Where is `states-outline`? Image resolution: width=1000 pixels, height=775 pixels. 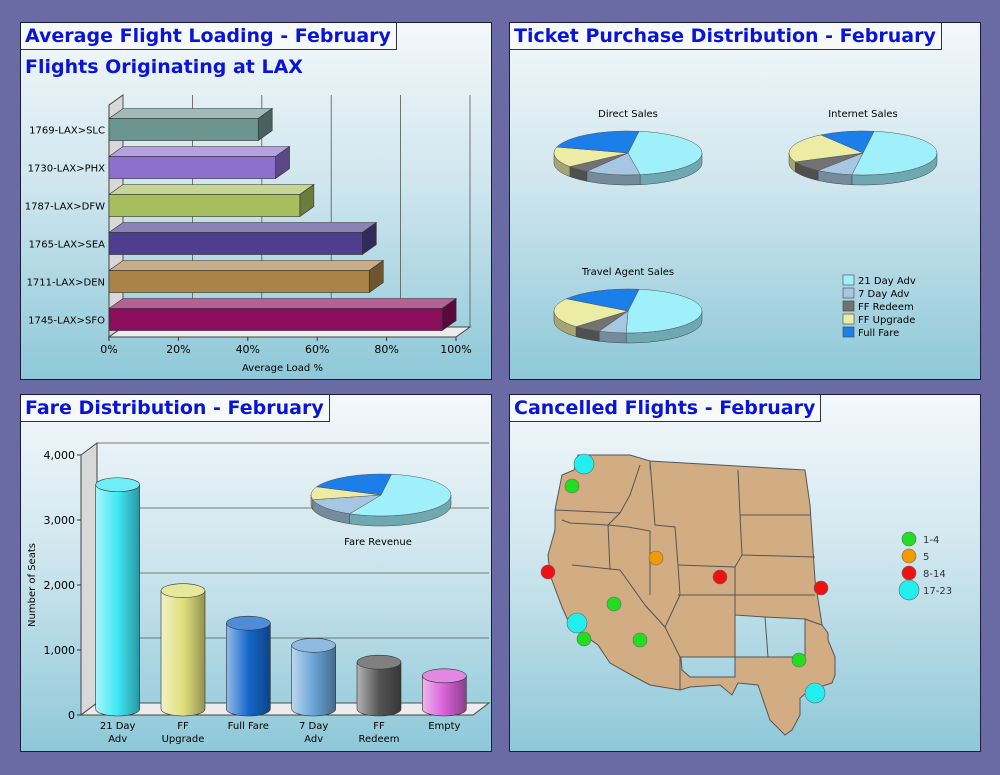 states-outline is located at coordinates (691, 595).